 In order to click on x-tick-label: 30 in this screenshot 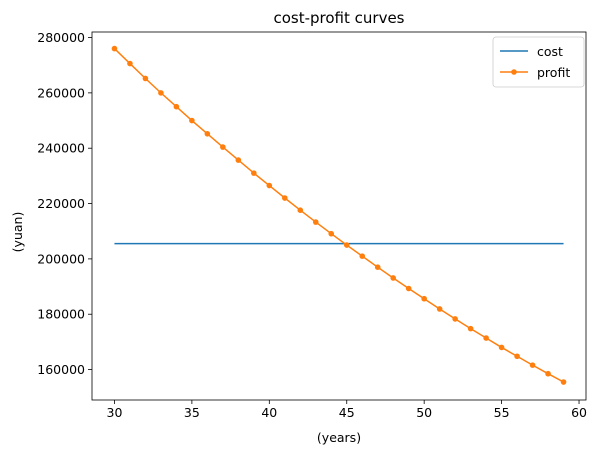, I will do `click(115, 412)`.